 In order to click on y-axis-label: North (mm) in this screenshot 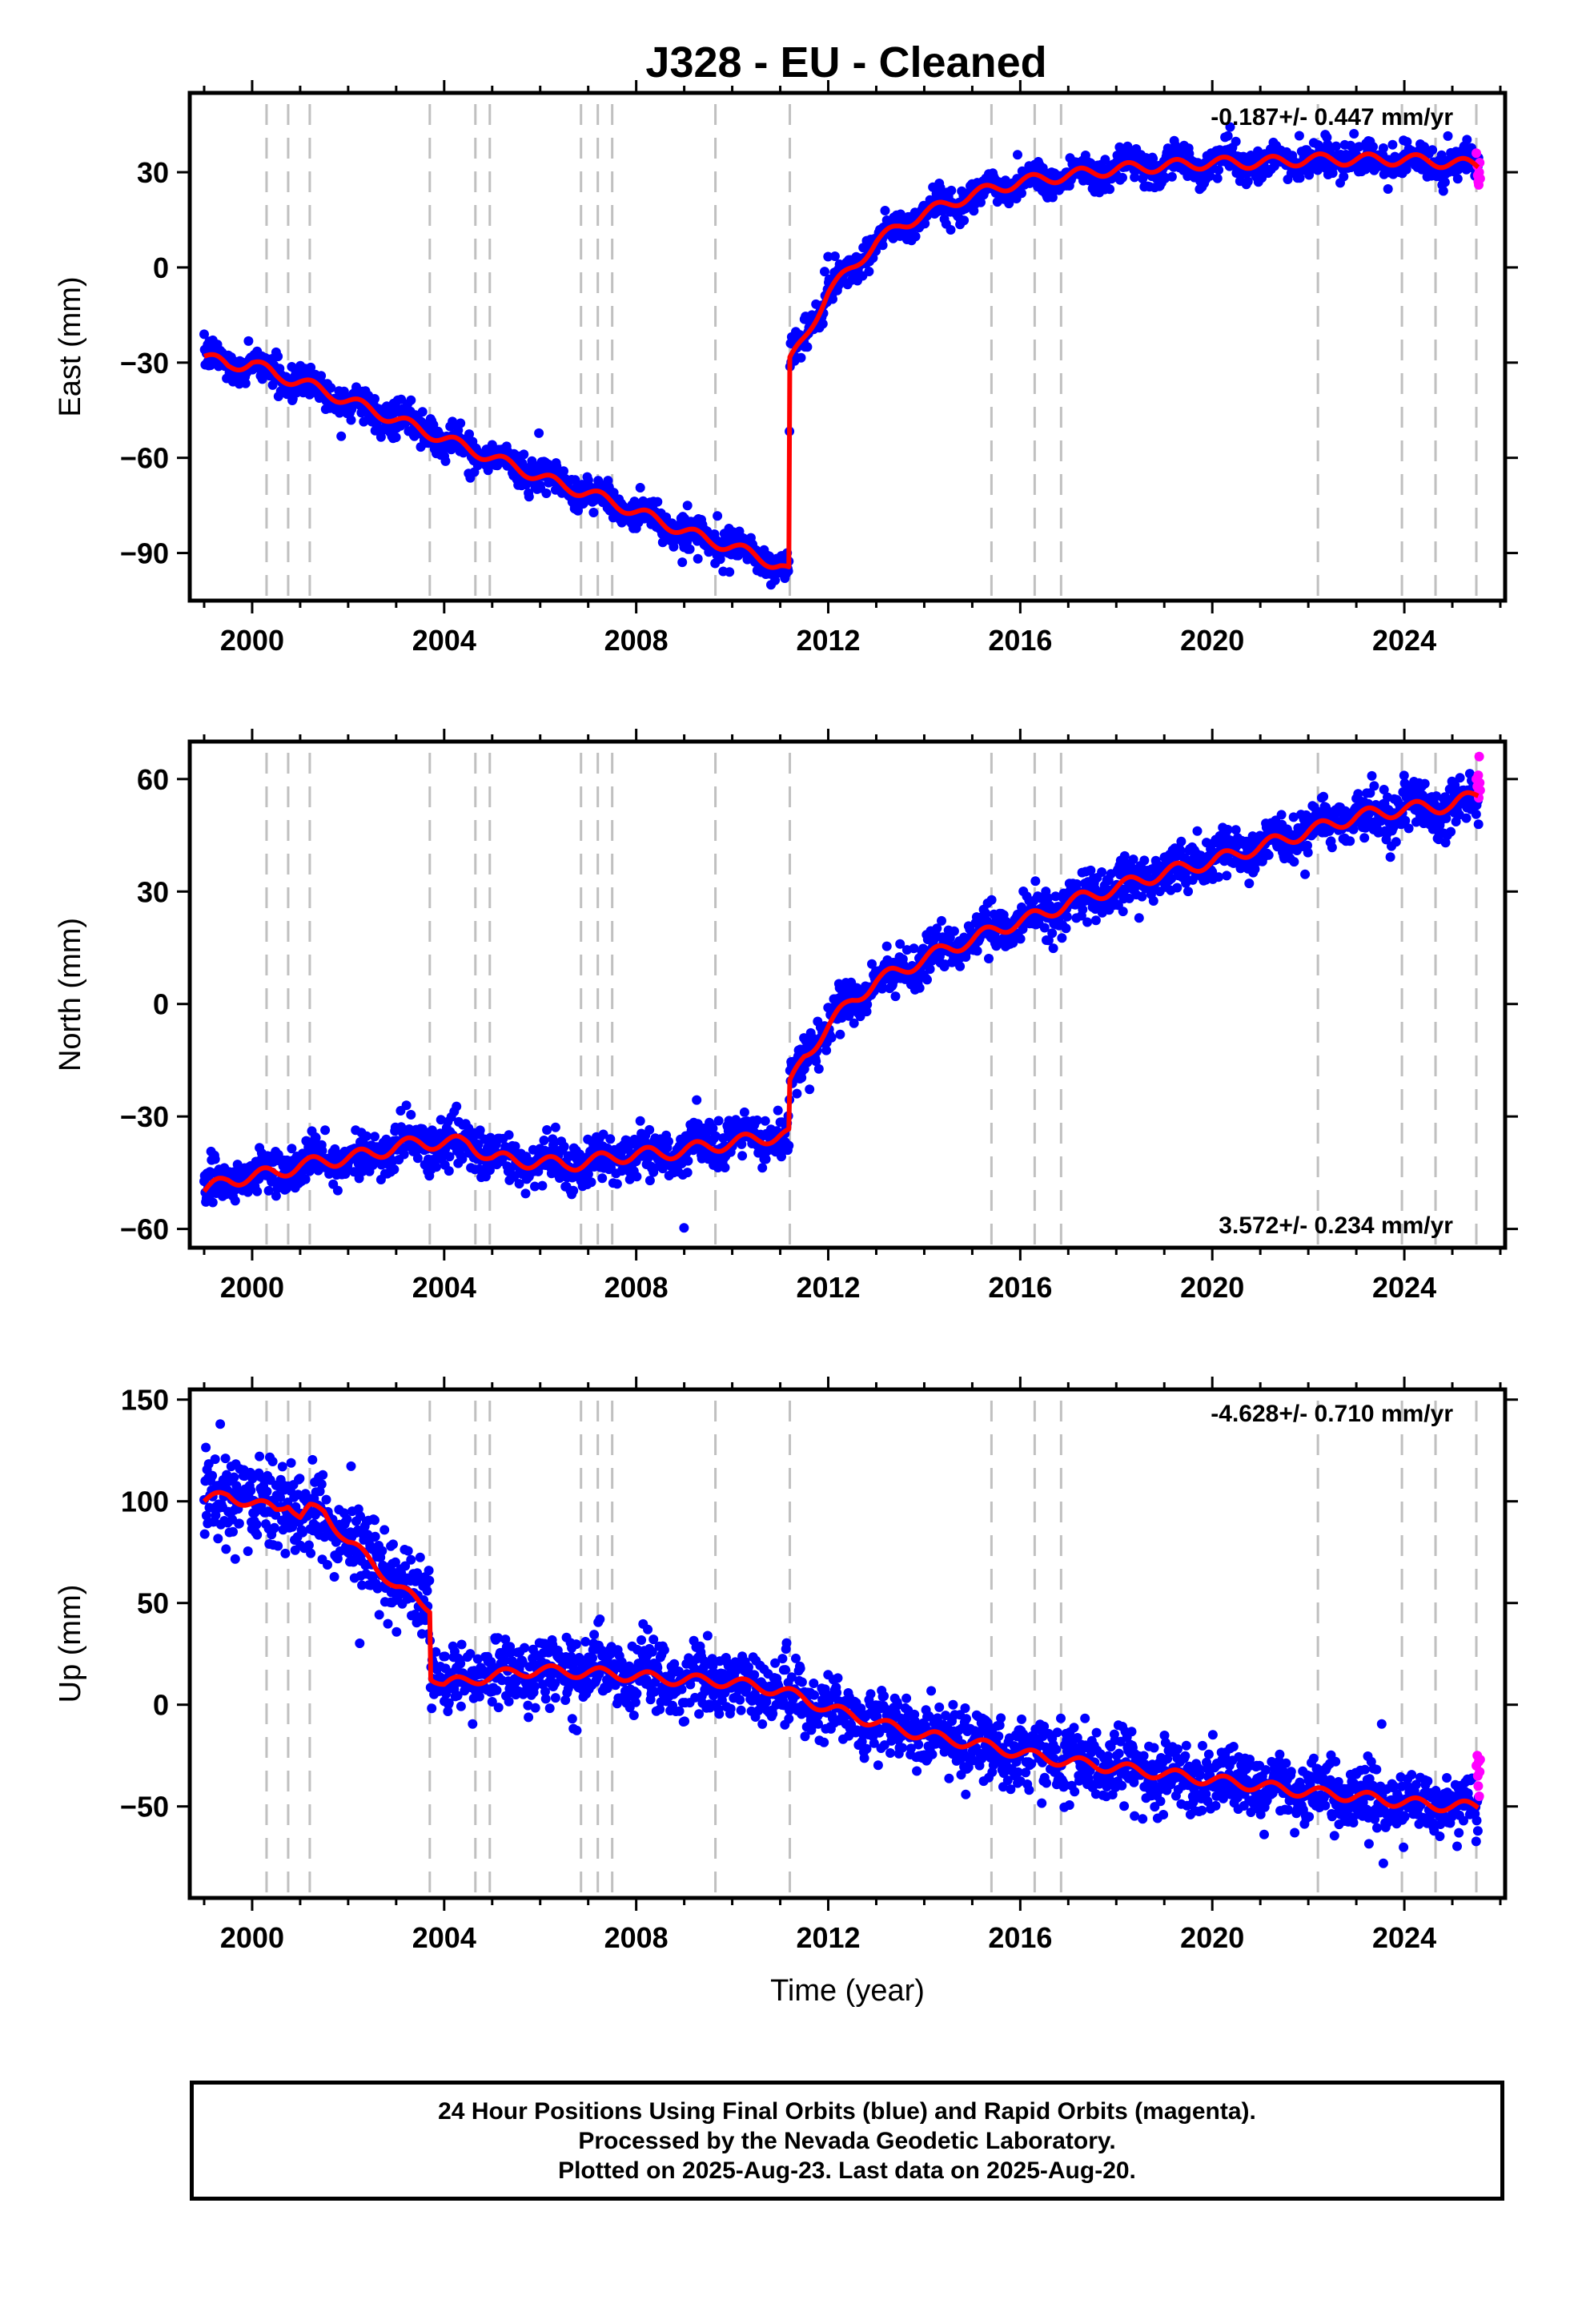, I will do `click(70, 995)`.